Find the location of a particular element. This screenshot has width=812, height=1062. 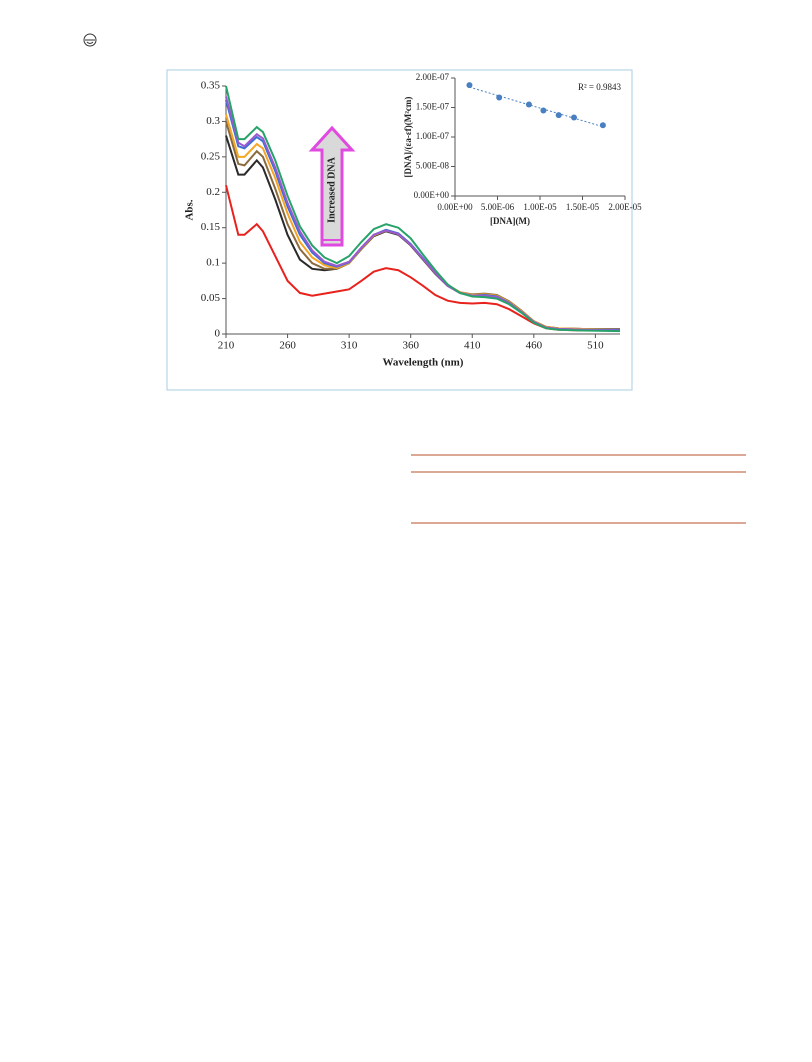

annotation: Increased DNA is located at coordinates (331, 189).